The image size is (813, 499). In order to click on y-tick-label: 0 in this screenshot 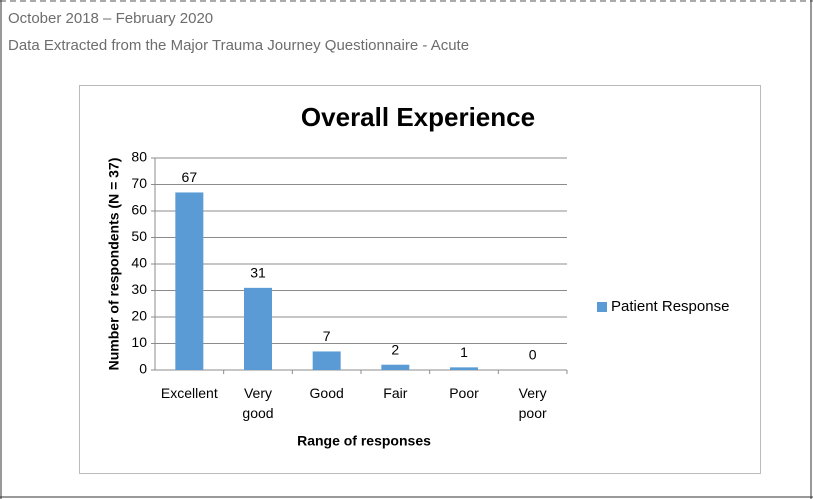, I will do `click(143, 369)`.